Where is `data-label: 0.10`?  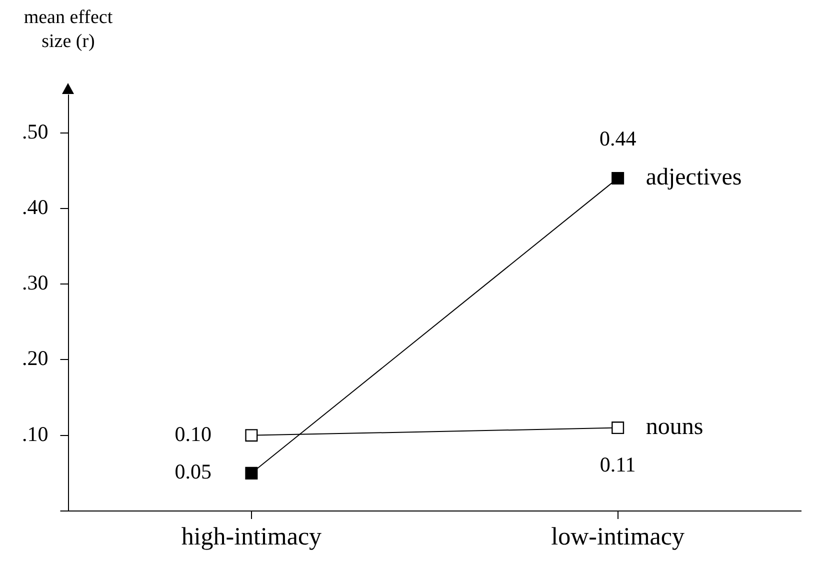
data-label: 0.10 is located at coordinates (193, 434).